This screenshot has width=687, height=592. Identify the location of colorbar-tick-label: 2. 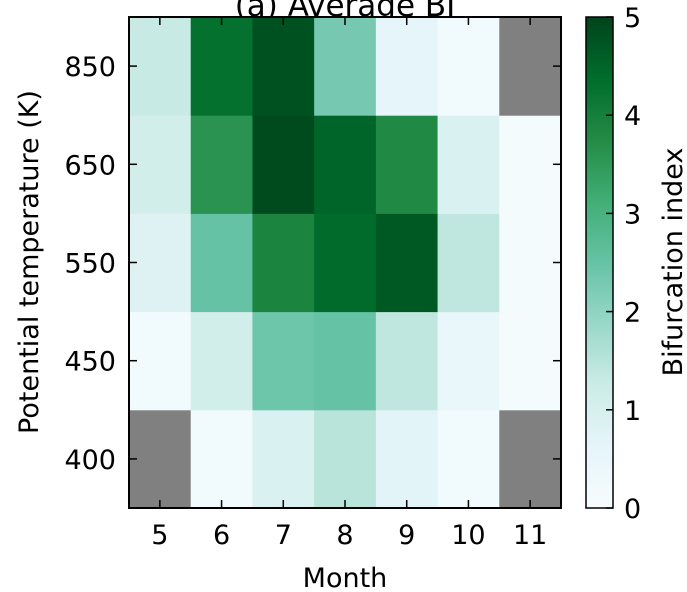
(632, 313).